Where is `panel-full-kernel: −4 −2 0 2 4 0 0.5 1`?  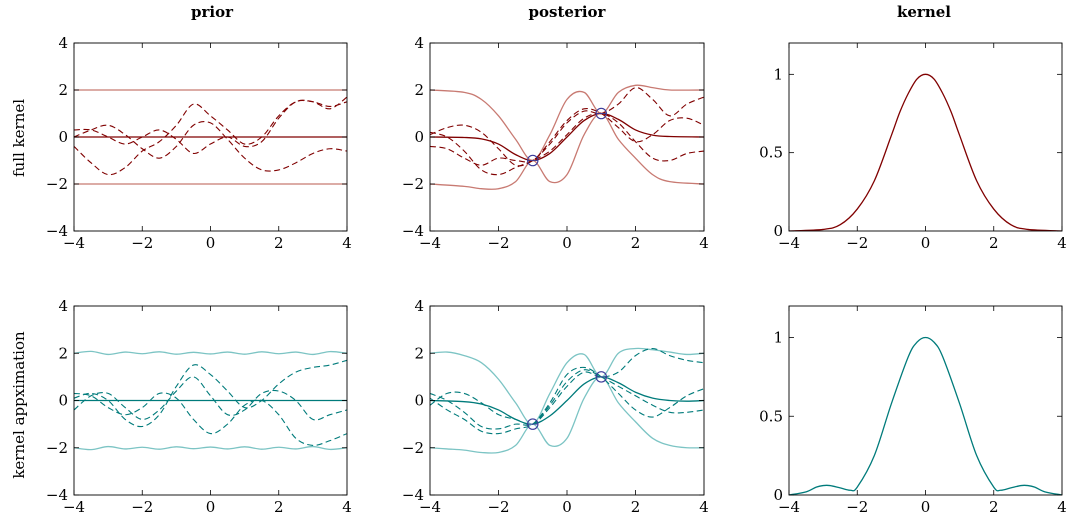
panel-full-kernel: −4 −2 0 2 4 0 0.5 1 is located at coordinates (913, 147).